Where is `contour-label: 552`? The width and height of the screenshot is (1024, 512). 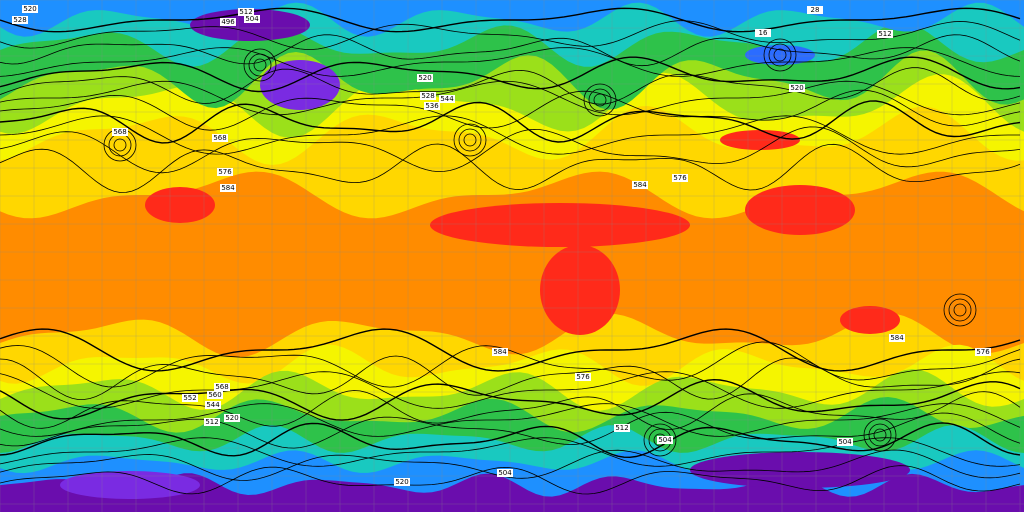
contour-label: 552 is located at coordinates (189, 398).